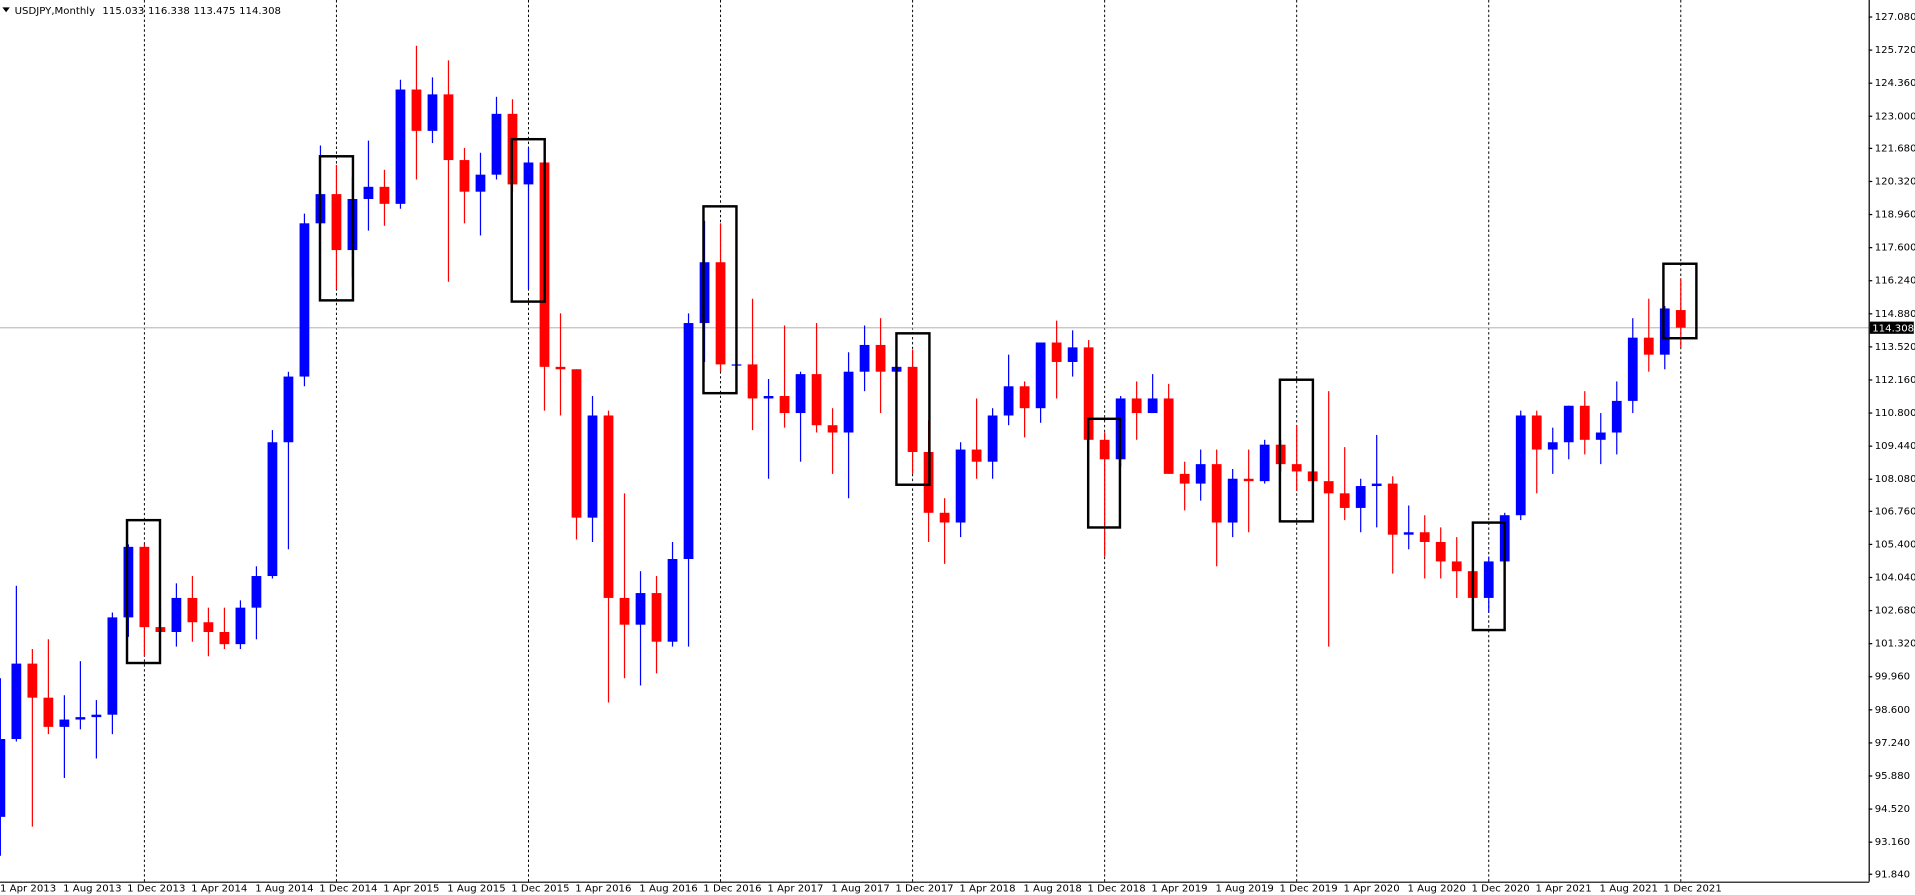 The width and height of the screenshot is (1915, 895). I want to click on x-tick-label: 1 Dec 2014, so click(348, 888).